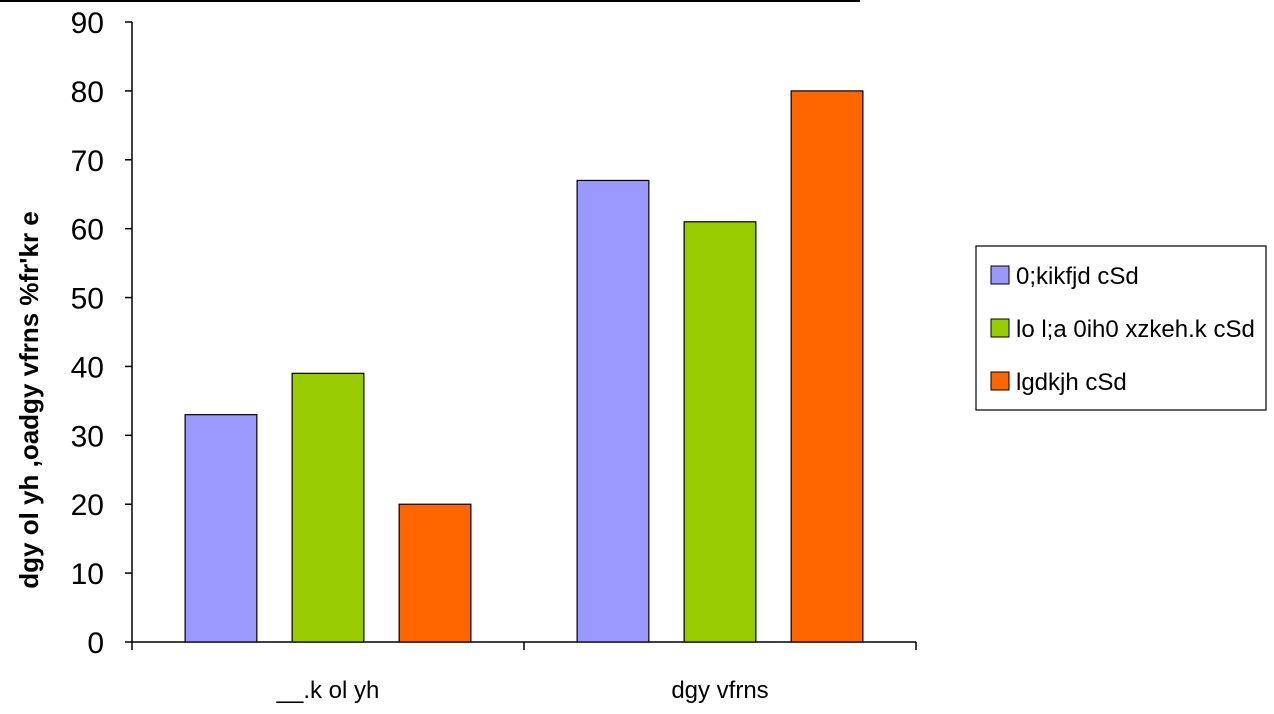  I want to click on x-axis: __.k ol yh dgy vfrns, so click(524, 672).